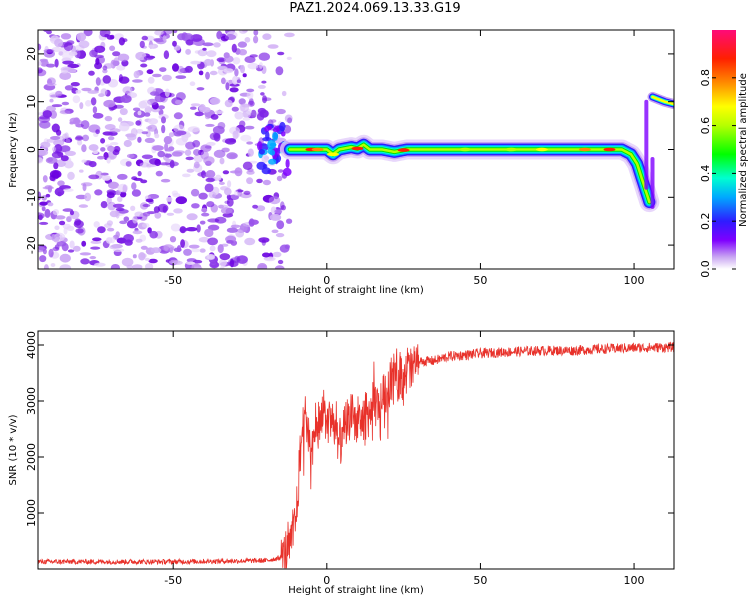 The image size is (750, 600). Describe the element at coordinates (267, 136) in the screenshot. I see `transition-blob` at that location.